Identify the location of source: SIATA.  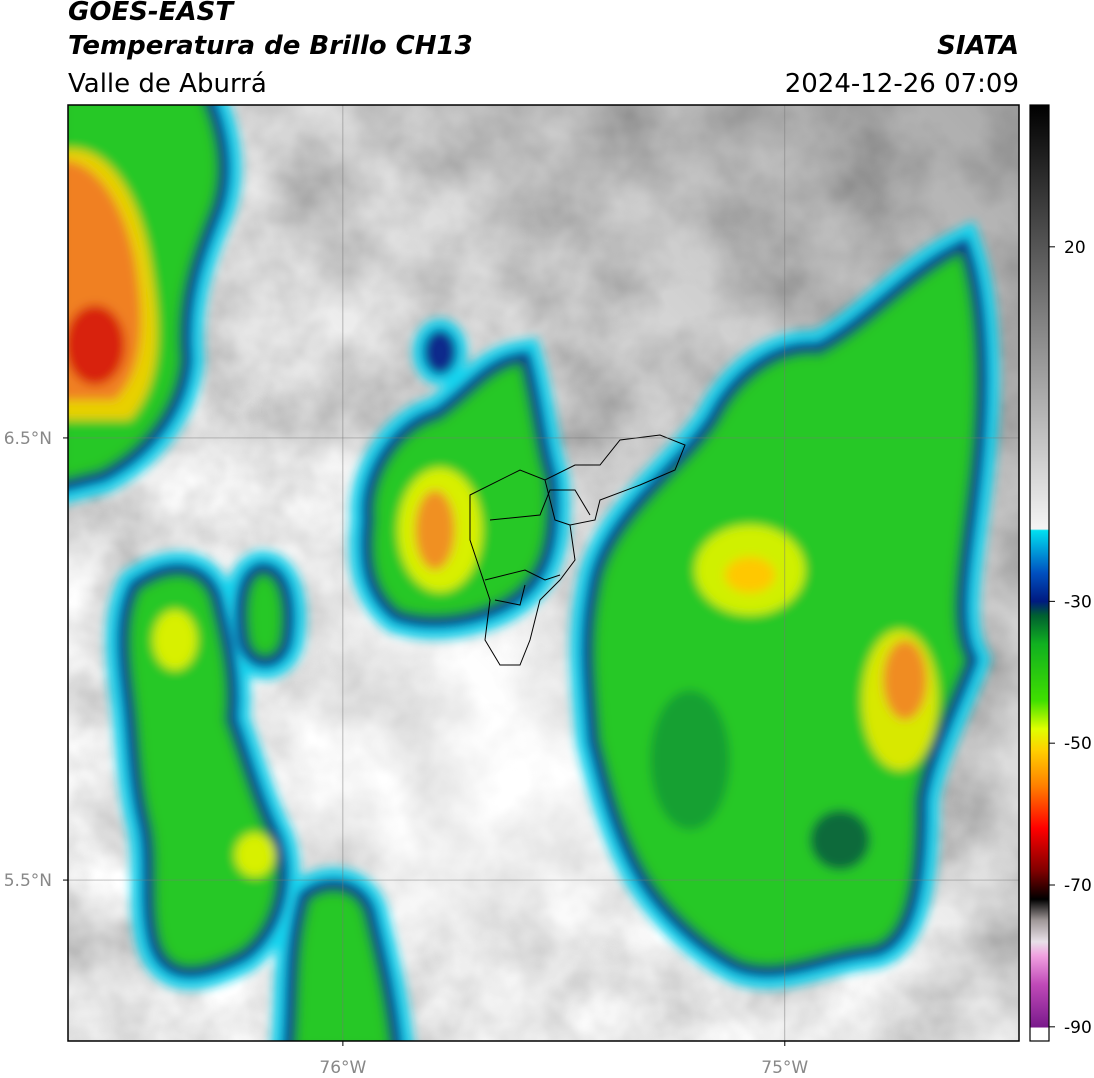
(978, 46).